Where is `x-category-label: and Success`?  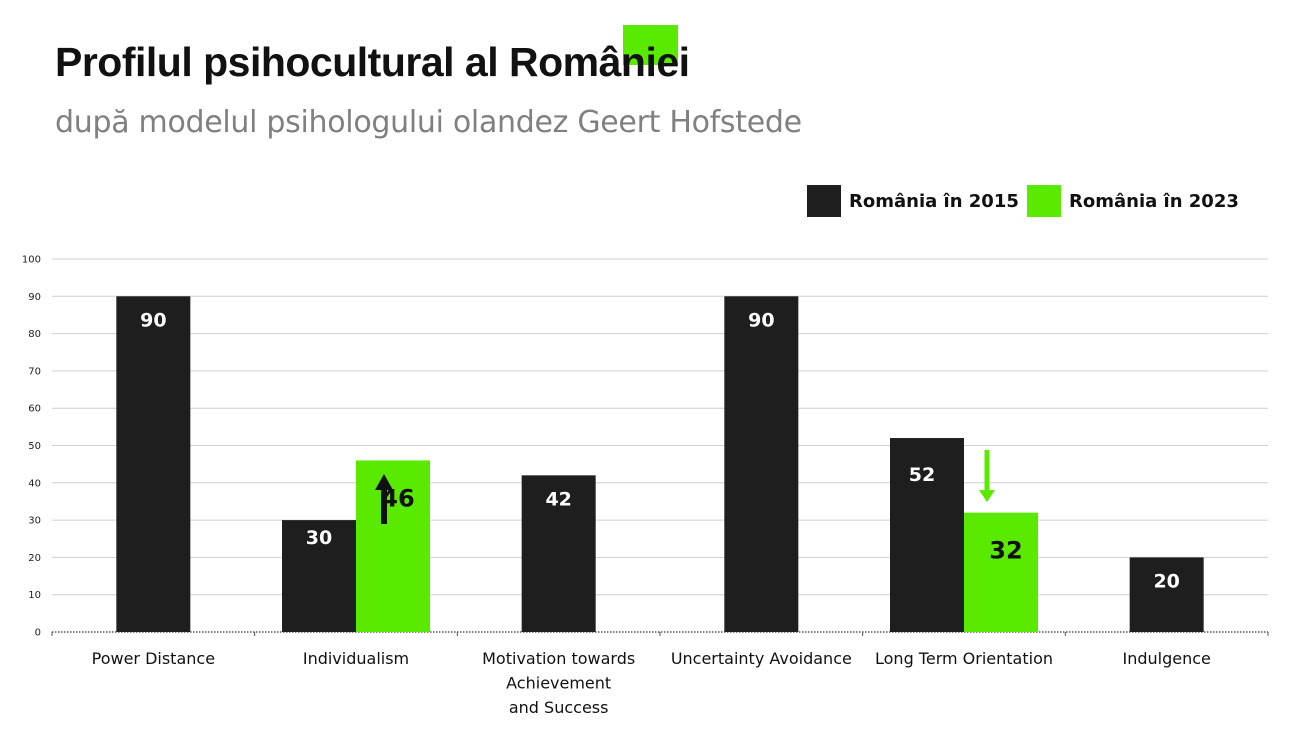
x-category-label: and Success is located at coordinates (559, 707).